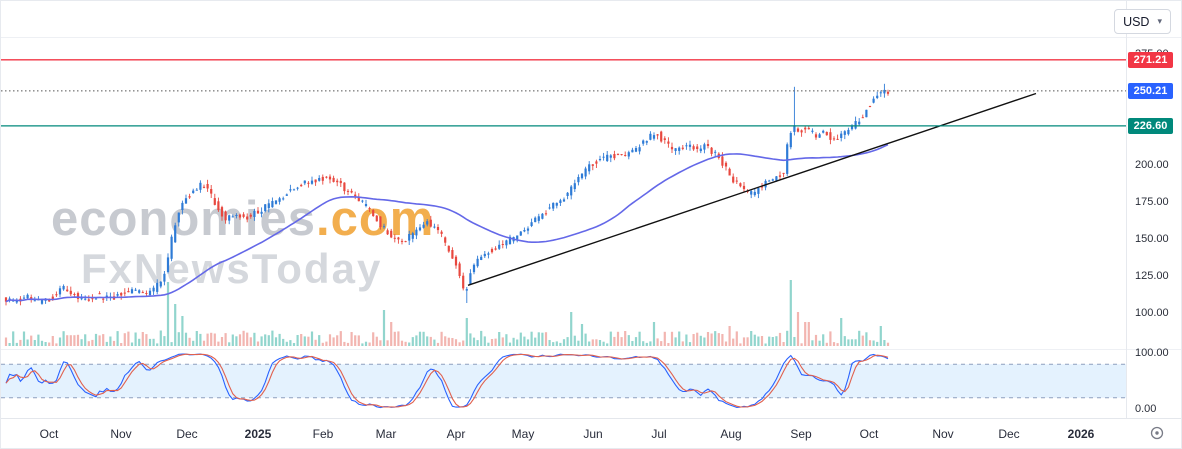  What do you see at coordinates (523, 434) in the screenshot?
I see `time-axis-label: May` at bounding box center [523, 434].